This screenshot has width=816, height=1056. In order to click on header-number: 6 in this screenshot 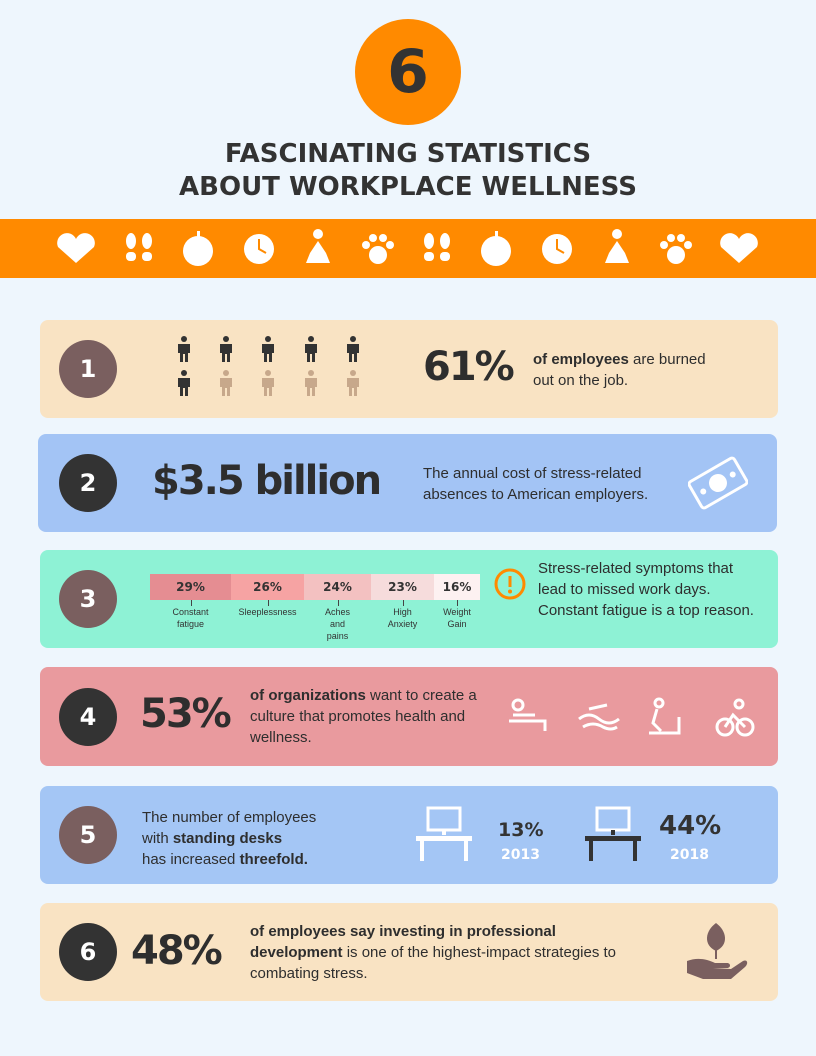, I will do `click(408, 72)`.